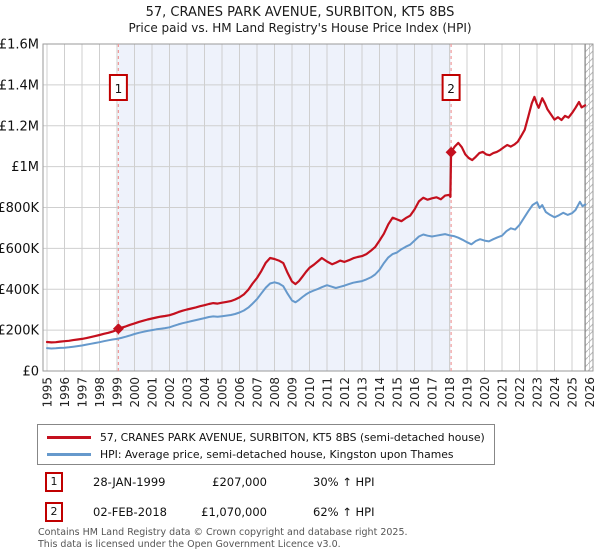 This screenshot has height=560, width=600. Describe the element at coordinates (485, 392) in the screenshot. I see `x-axis-label: 2020` at that location.